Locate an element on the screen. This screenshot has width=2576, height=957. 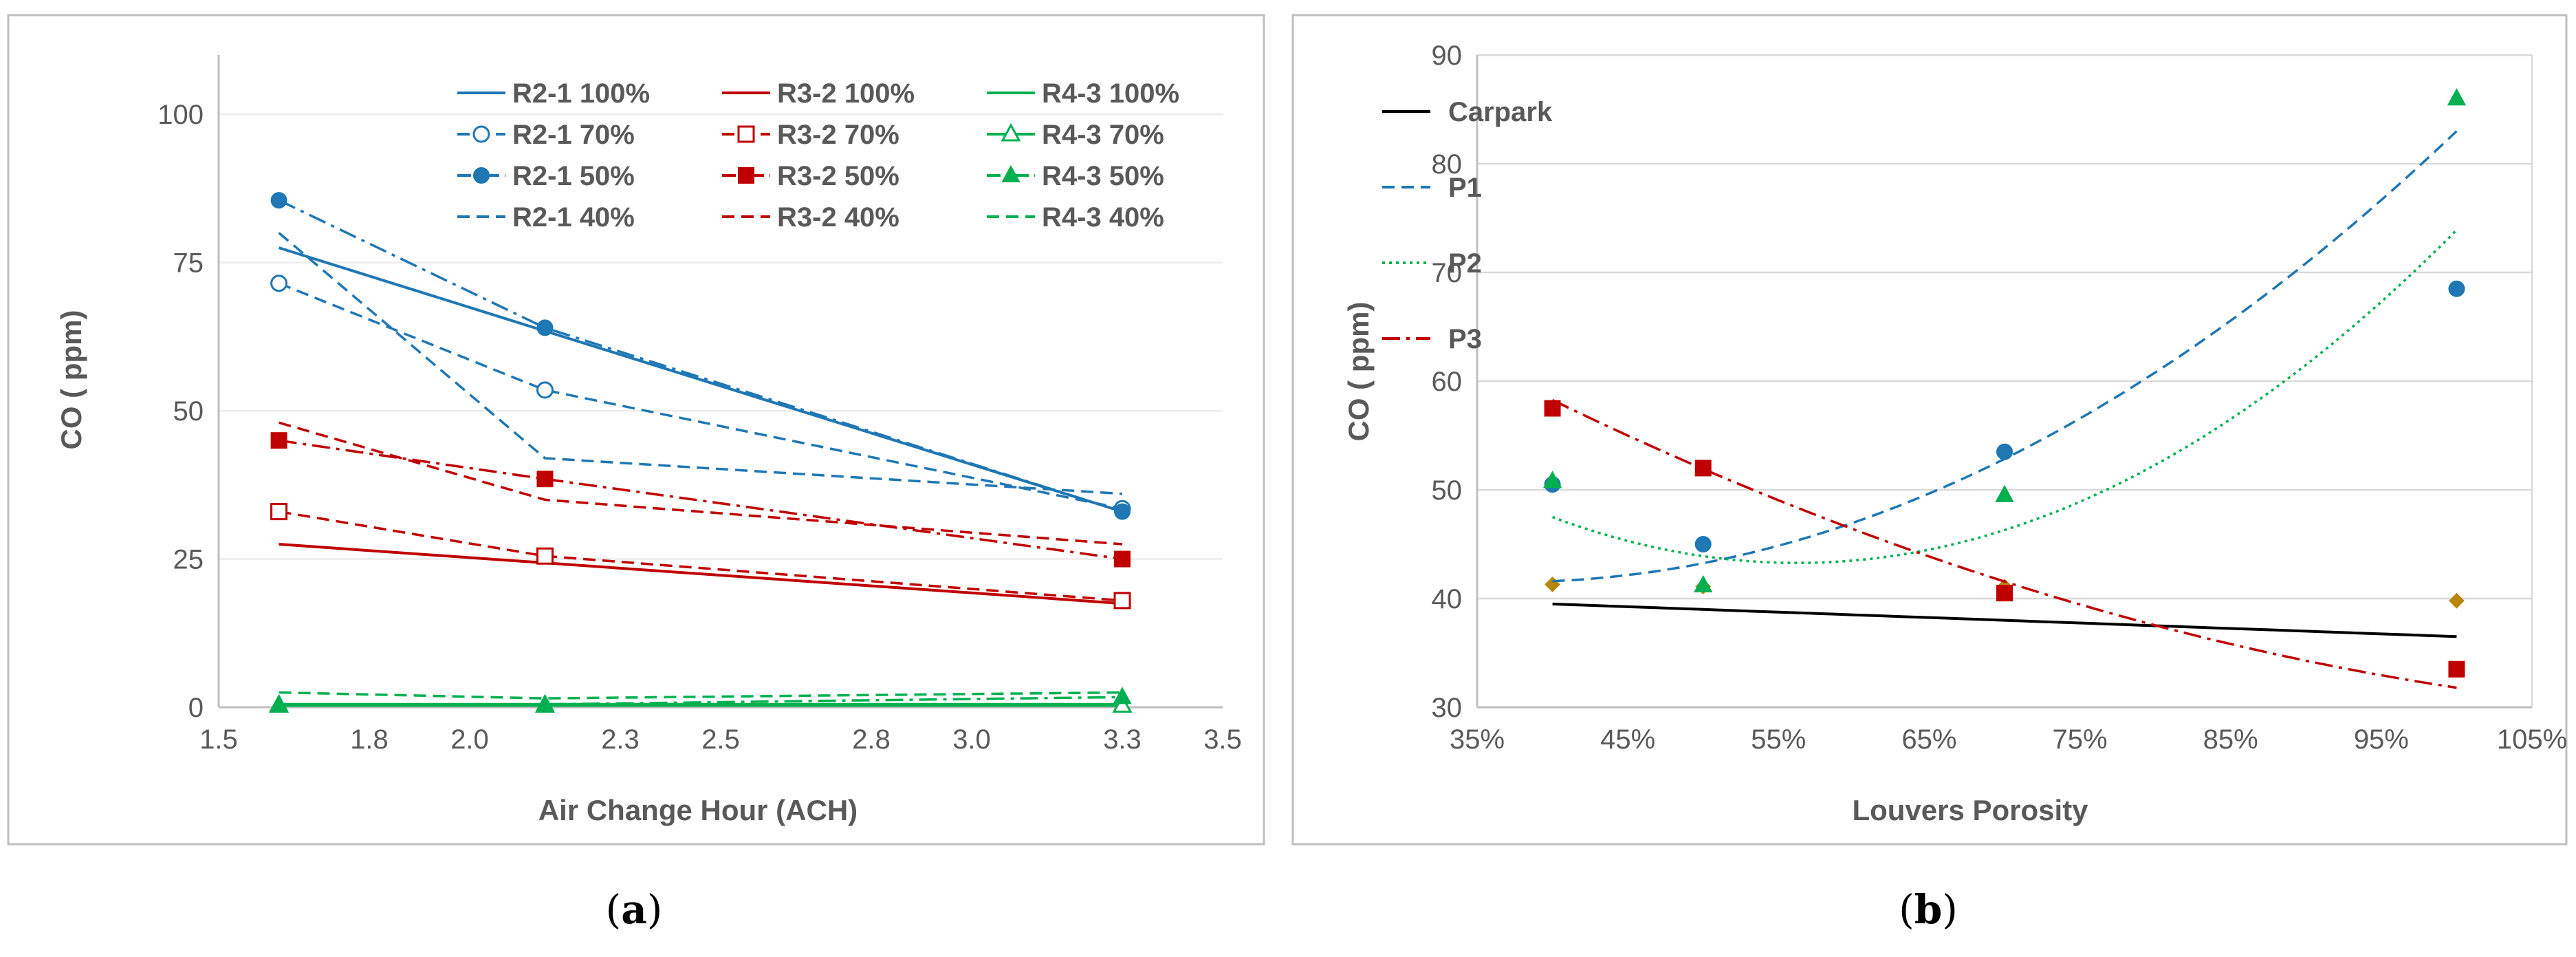
series-r3-2-70- is located at coordinates (700, 556).